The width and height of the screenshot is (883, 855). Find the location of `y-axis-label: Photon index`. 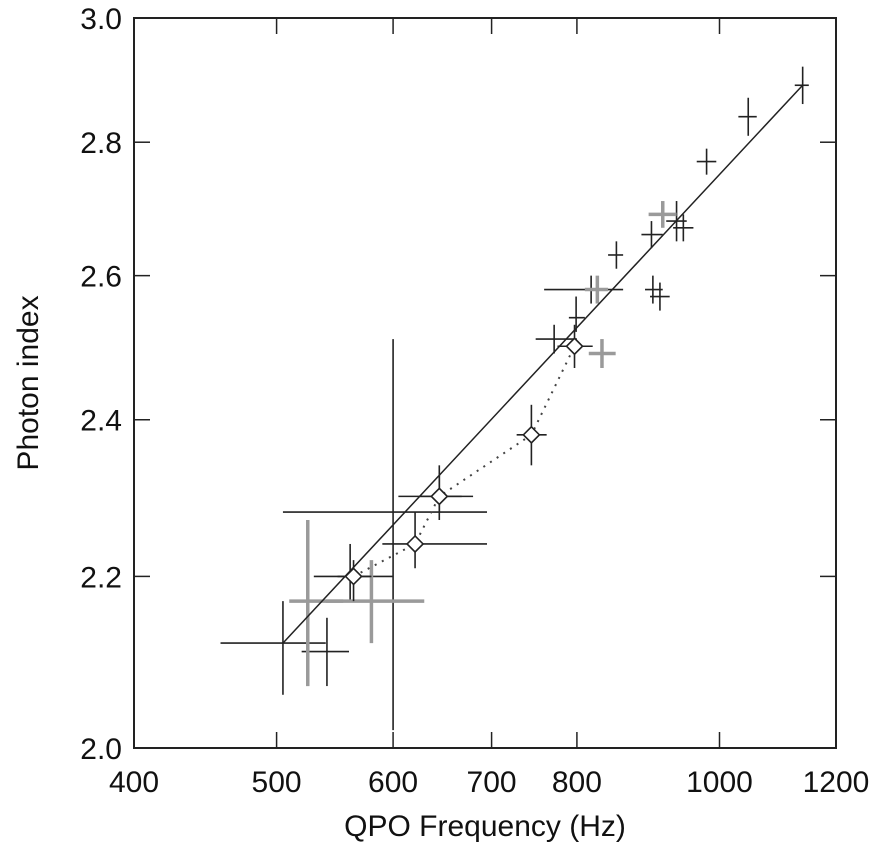

y-axis-label: Photon index is located at coordinates (28, 382).